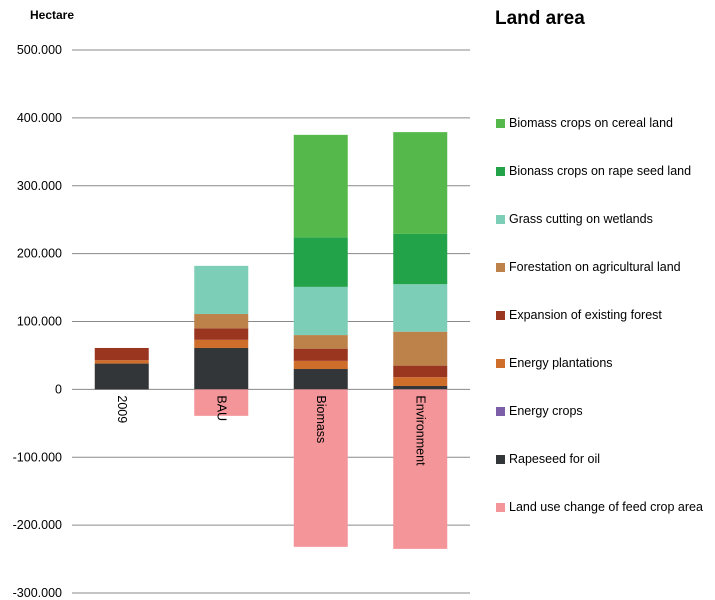  Describe the element at coordinates (52, 15) in the screenshot. I see `y-axis-label: Hectare` at that location.